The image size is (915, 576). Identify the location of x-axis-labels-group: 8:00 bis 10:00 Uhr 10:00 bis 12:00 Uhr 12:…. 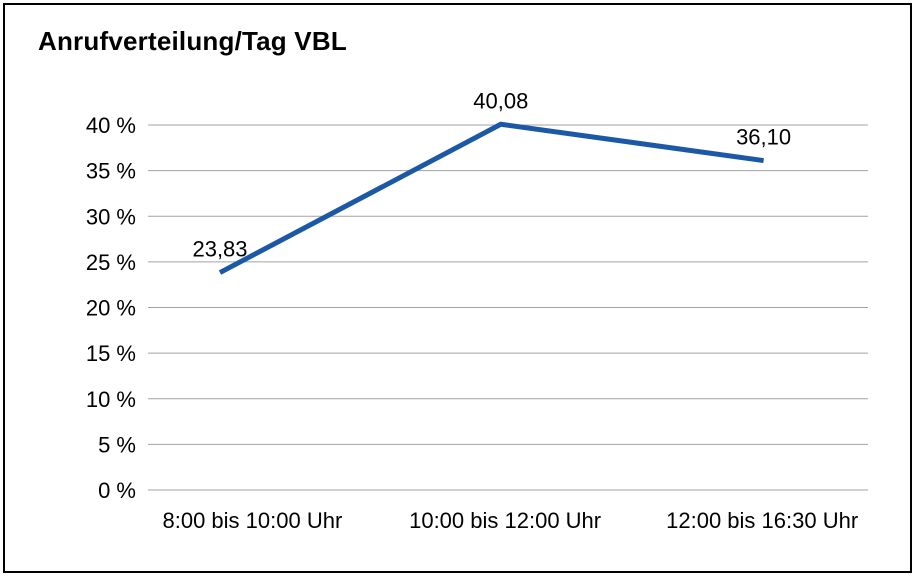
(511, 520).